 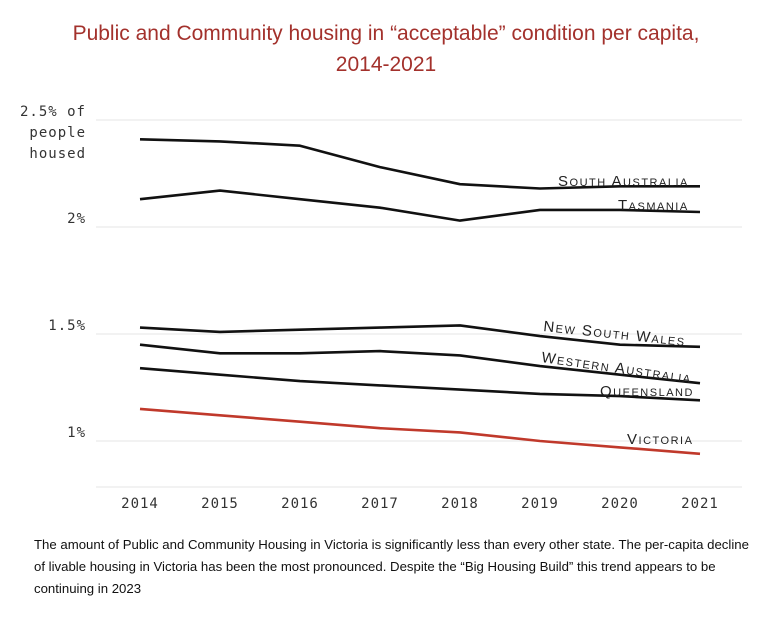 What do you see at coordinates (220, 504) in the screenshot?
I see `x-tick-label-1: 2015` at bounding box center [220, 504].